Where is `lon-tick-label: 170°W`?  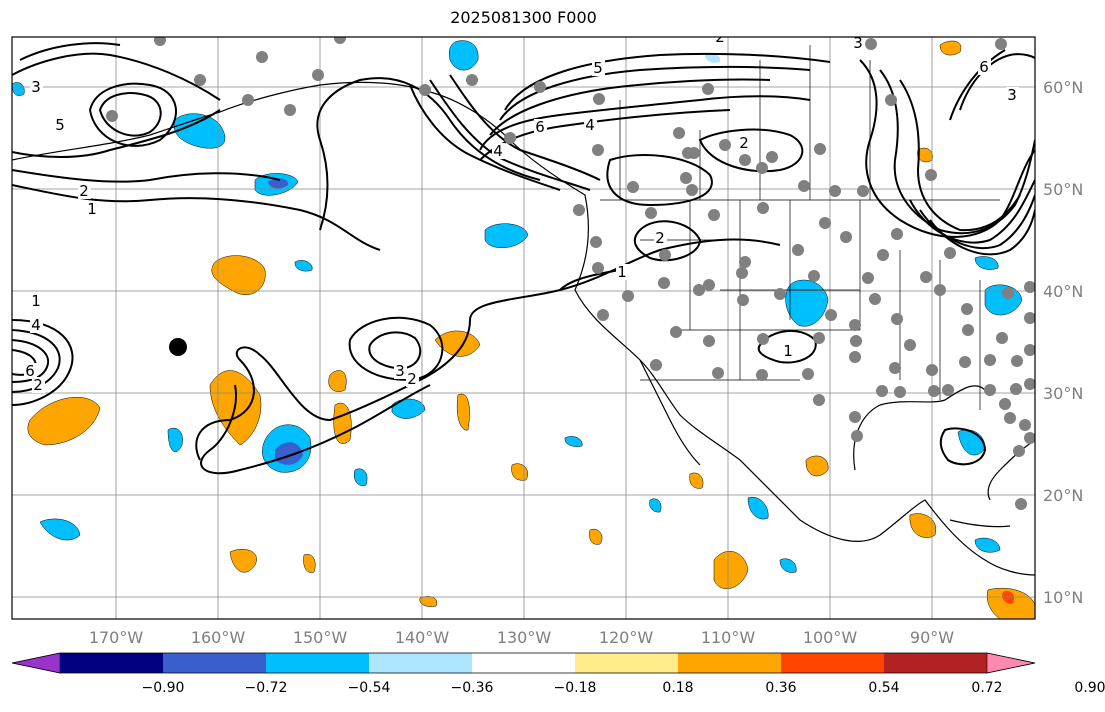
lon-tick-label: 170°W is located at coordinates (116, 637).